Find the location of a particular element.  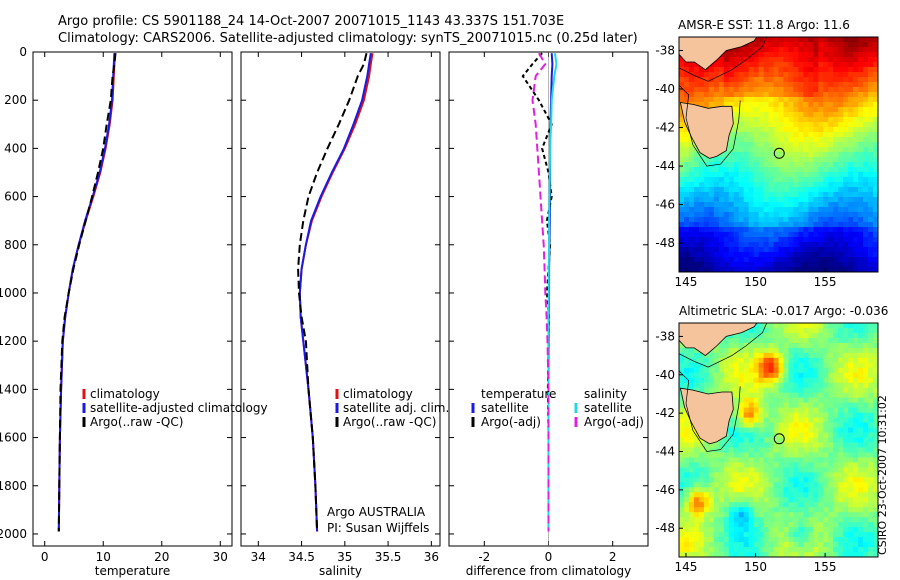

x-tick-label: 2 is located at coordinates (613, 557).